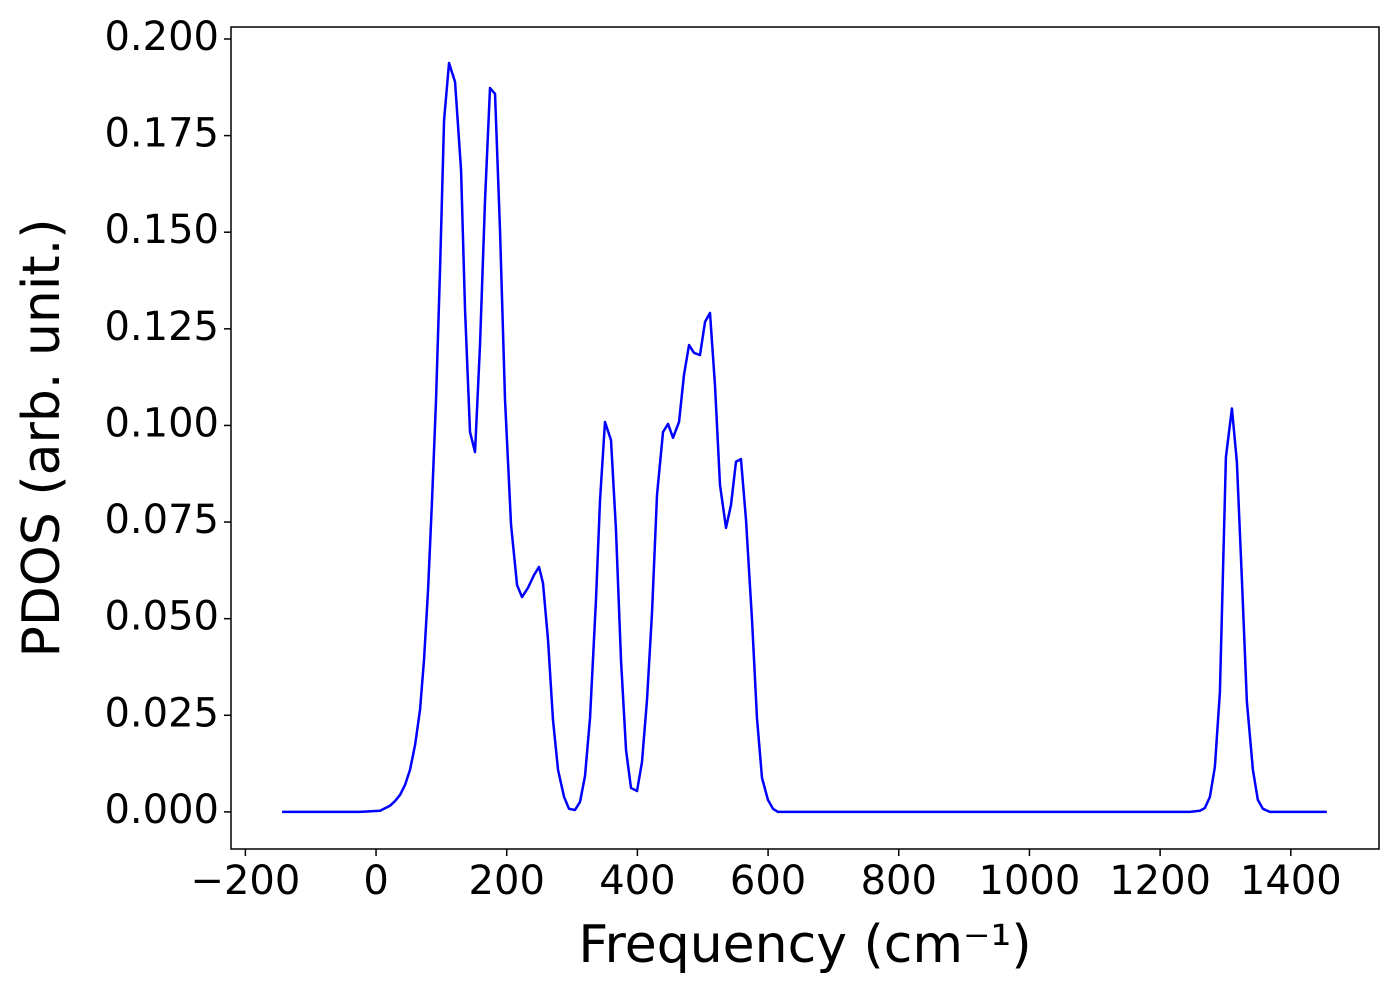 This screenshot has height=1000, width=1400. Describe the element at coordinates (161, 810) in the screenshot. I see `y-tick-label: 0.000` at that location.